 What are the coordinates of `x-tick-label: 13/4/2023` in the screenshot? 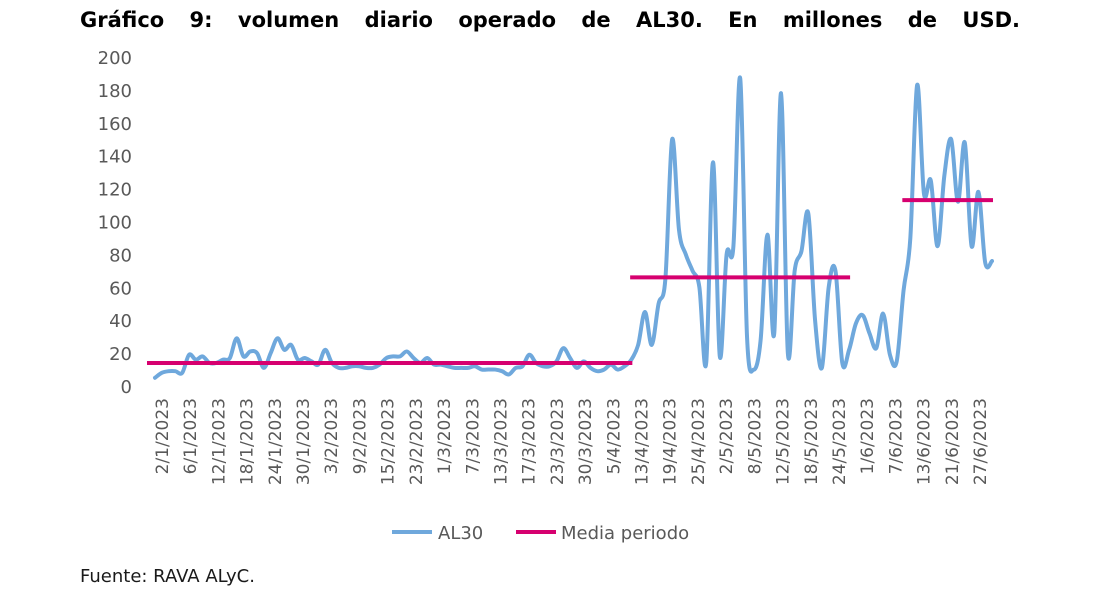 It's located at (643, 441).